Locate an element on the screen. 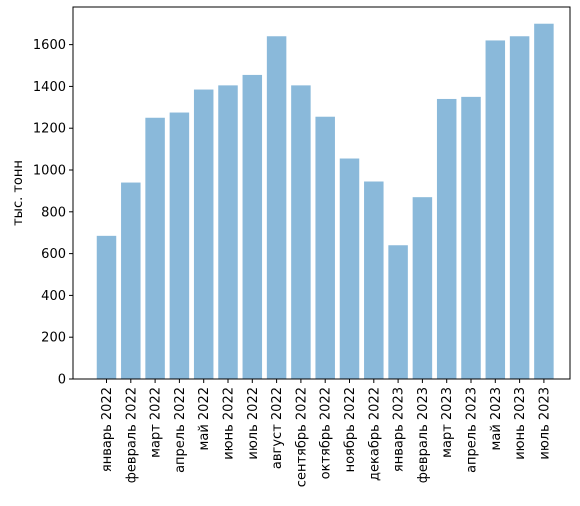 The width and height of the screenshot is (580, 506). x-tick-label-0: январь 2022 is located at coordinates (107, 429).